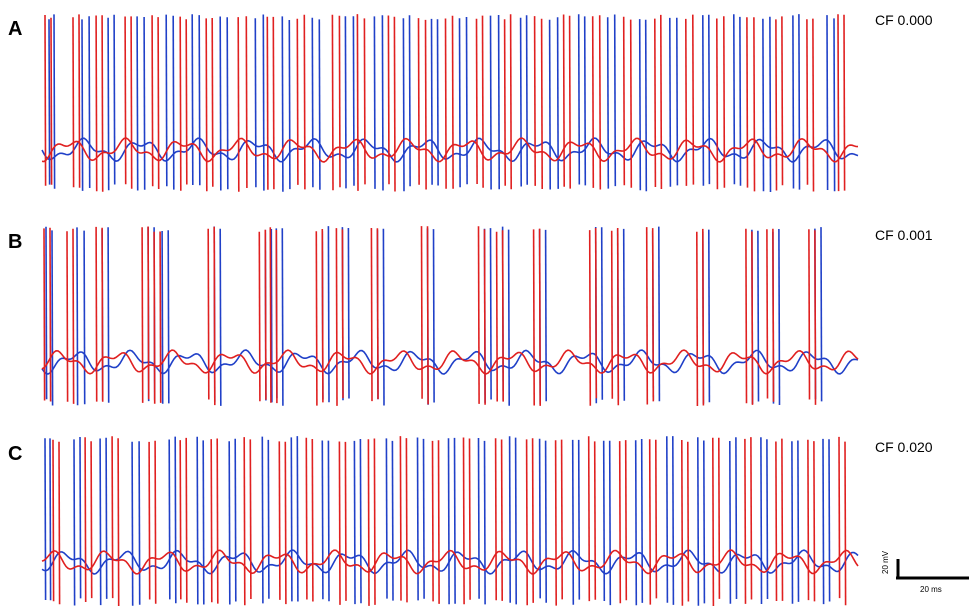 This screenshot has height=606, width=971. What do you see at coordinates (904, 20) in the screenshot?
I see `coupling-factor-label: CF 0.000` at bounding box center [904, 20].